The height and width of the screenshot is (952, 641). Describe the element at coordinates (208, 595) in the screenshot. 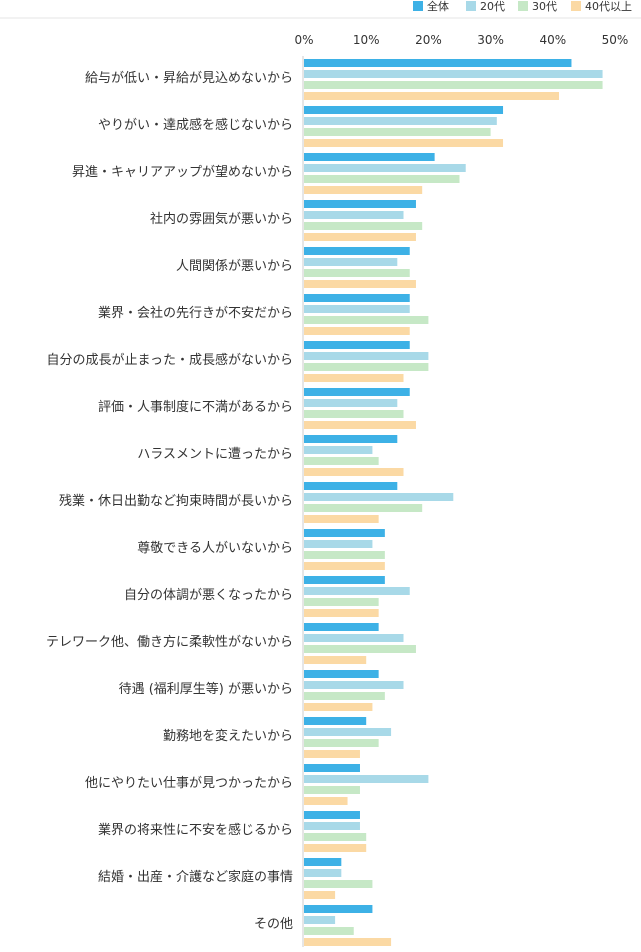

I see `category-label: 自分の体調が悪くなったから` at that location.